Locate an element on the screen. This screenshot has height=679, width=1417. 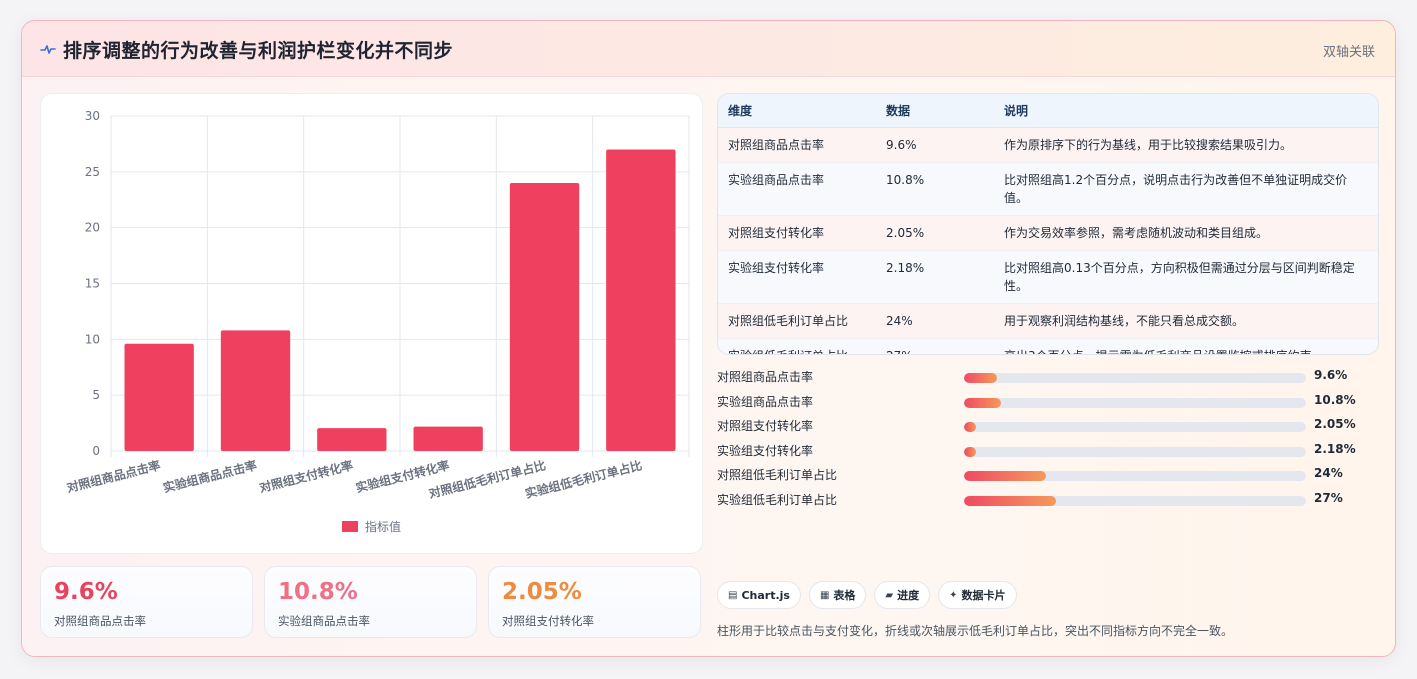
progress-label: 对照组低毛利订单占比 is located at coordinates (777, 475).